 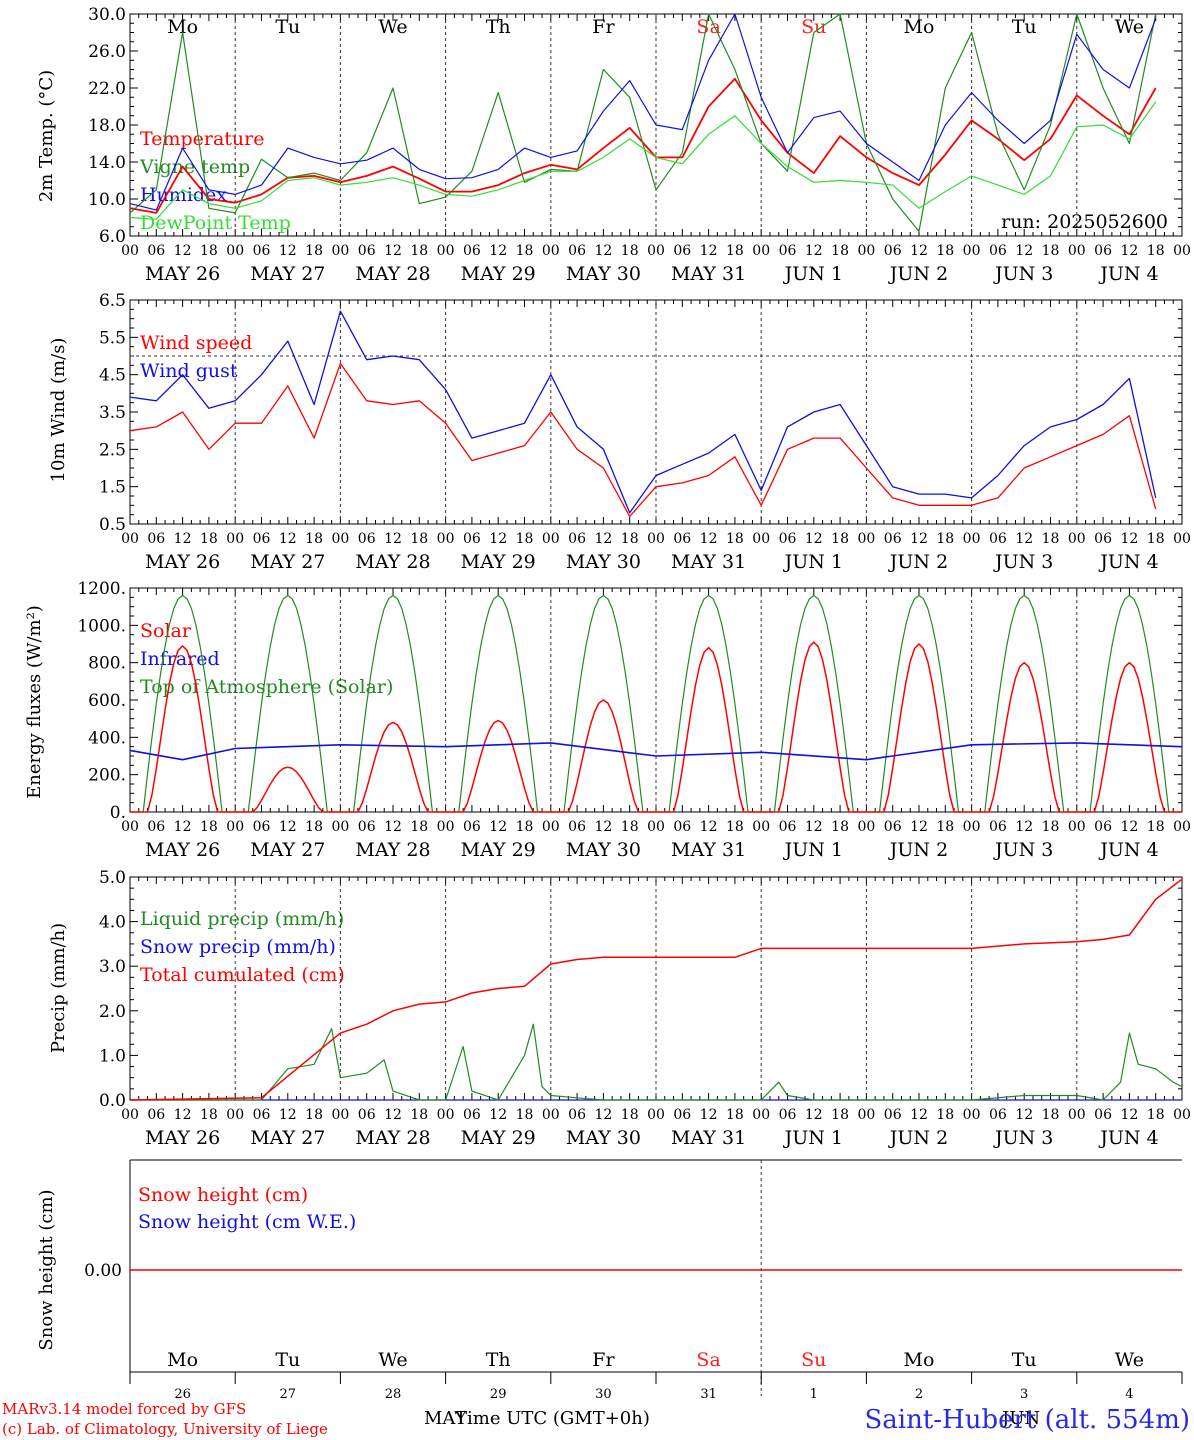 I want to click on y-tick-label: 600., so click(x=107, y=701).